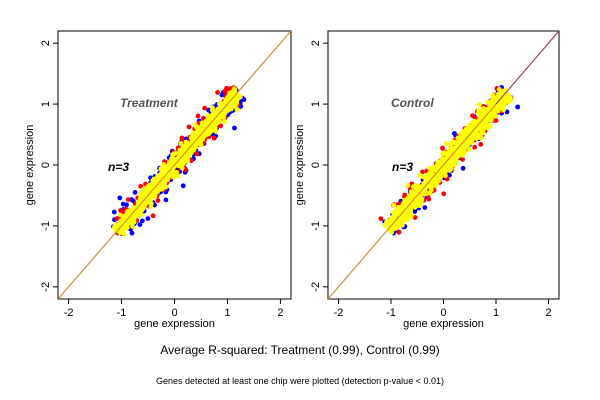 The width and height of the screenshot is (600, 400). What do you see at coordinates (443, 324) in the screenshot?
I see `x-axis-title: gene expression` at bounding box center [443, 324].